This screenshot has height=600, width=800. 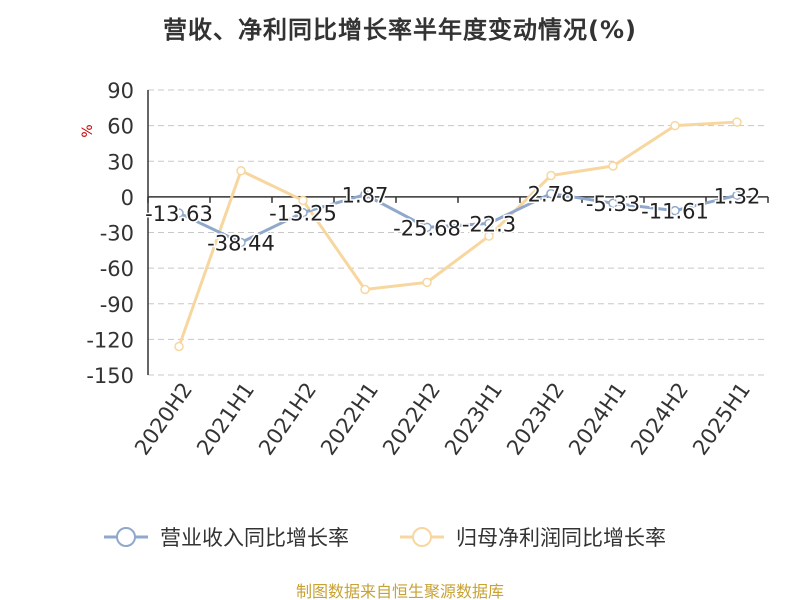 I want to click on x-tick-label: 2021H2, so click(x=287, y=418).